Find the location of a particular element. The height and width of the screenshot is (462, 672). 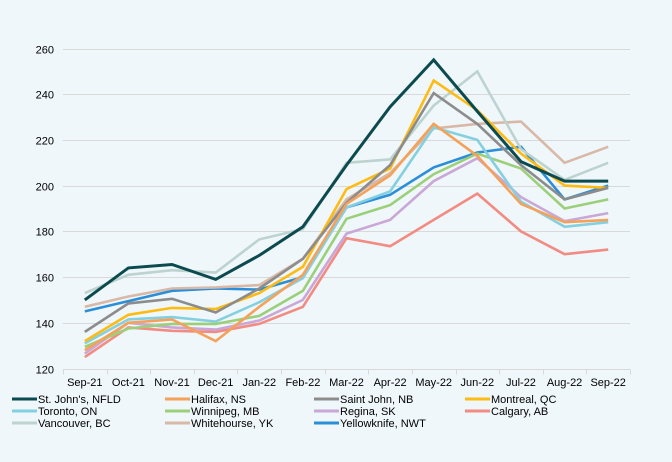

x-tick-label: Jul-22 is located at coordinates (521, 383).